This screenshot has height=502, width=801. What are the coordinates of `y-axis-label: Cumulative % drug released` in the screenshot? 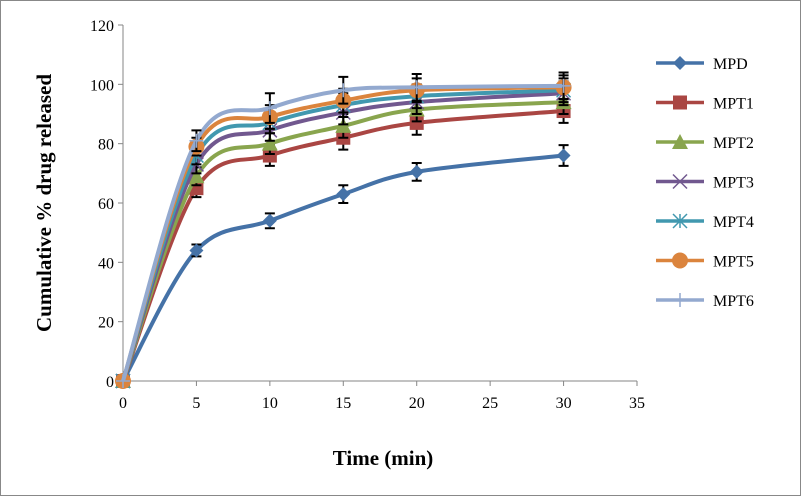 It's located at (44, 203).